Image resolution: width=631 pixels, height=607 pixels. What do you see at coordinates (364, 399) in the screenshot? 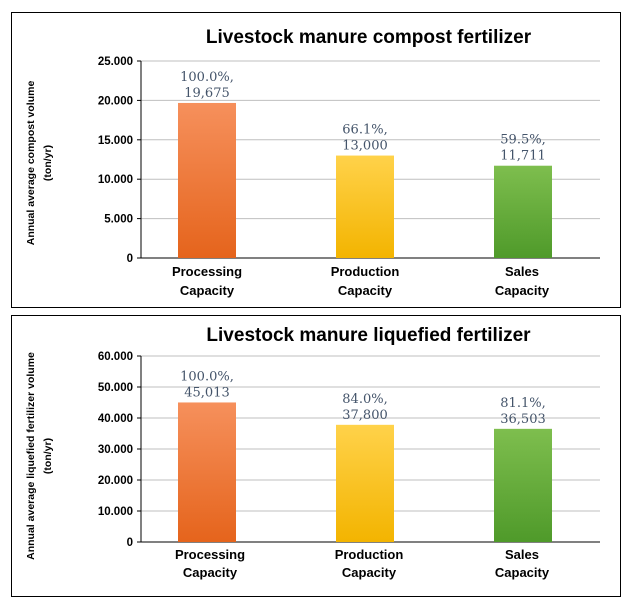
I see `data-label-percent: 84.0%,` at bounding box center [364, 399].